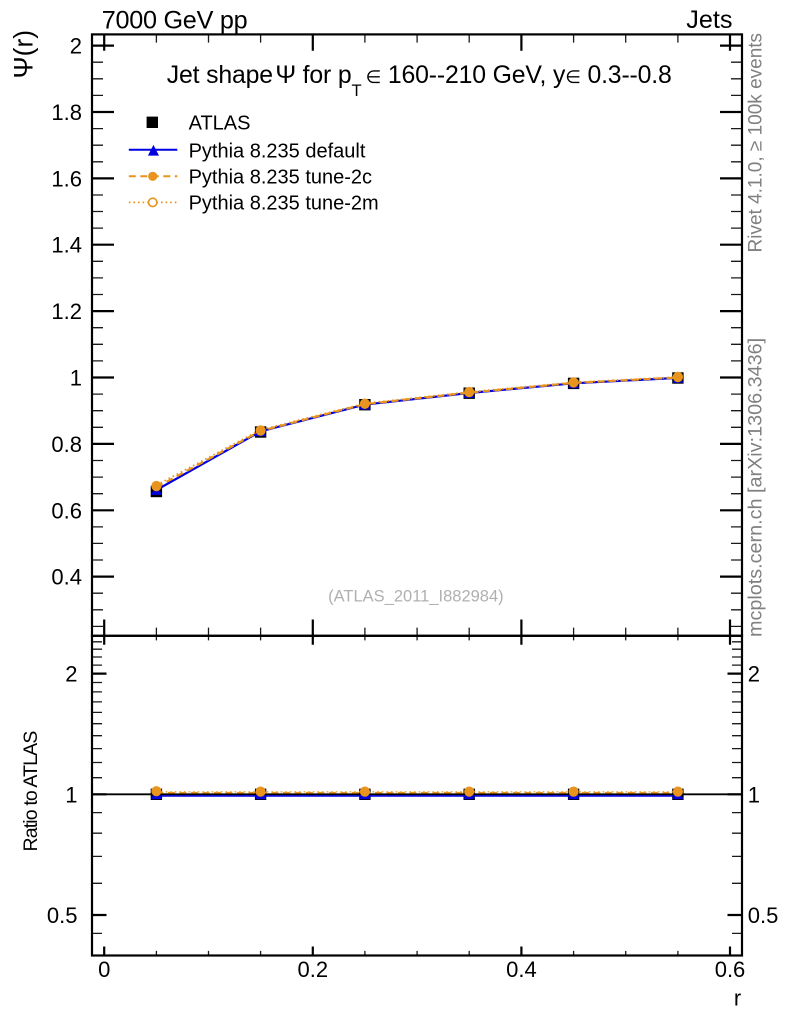 The image size is (786, 1029). Describe the element at coordinates (31, 791) in the screenshot. I see `svg-text: Ratio to ATLAS` at that location.